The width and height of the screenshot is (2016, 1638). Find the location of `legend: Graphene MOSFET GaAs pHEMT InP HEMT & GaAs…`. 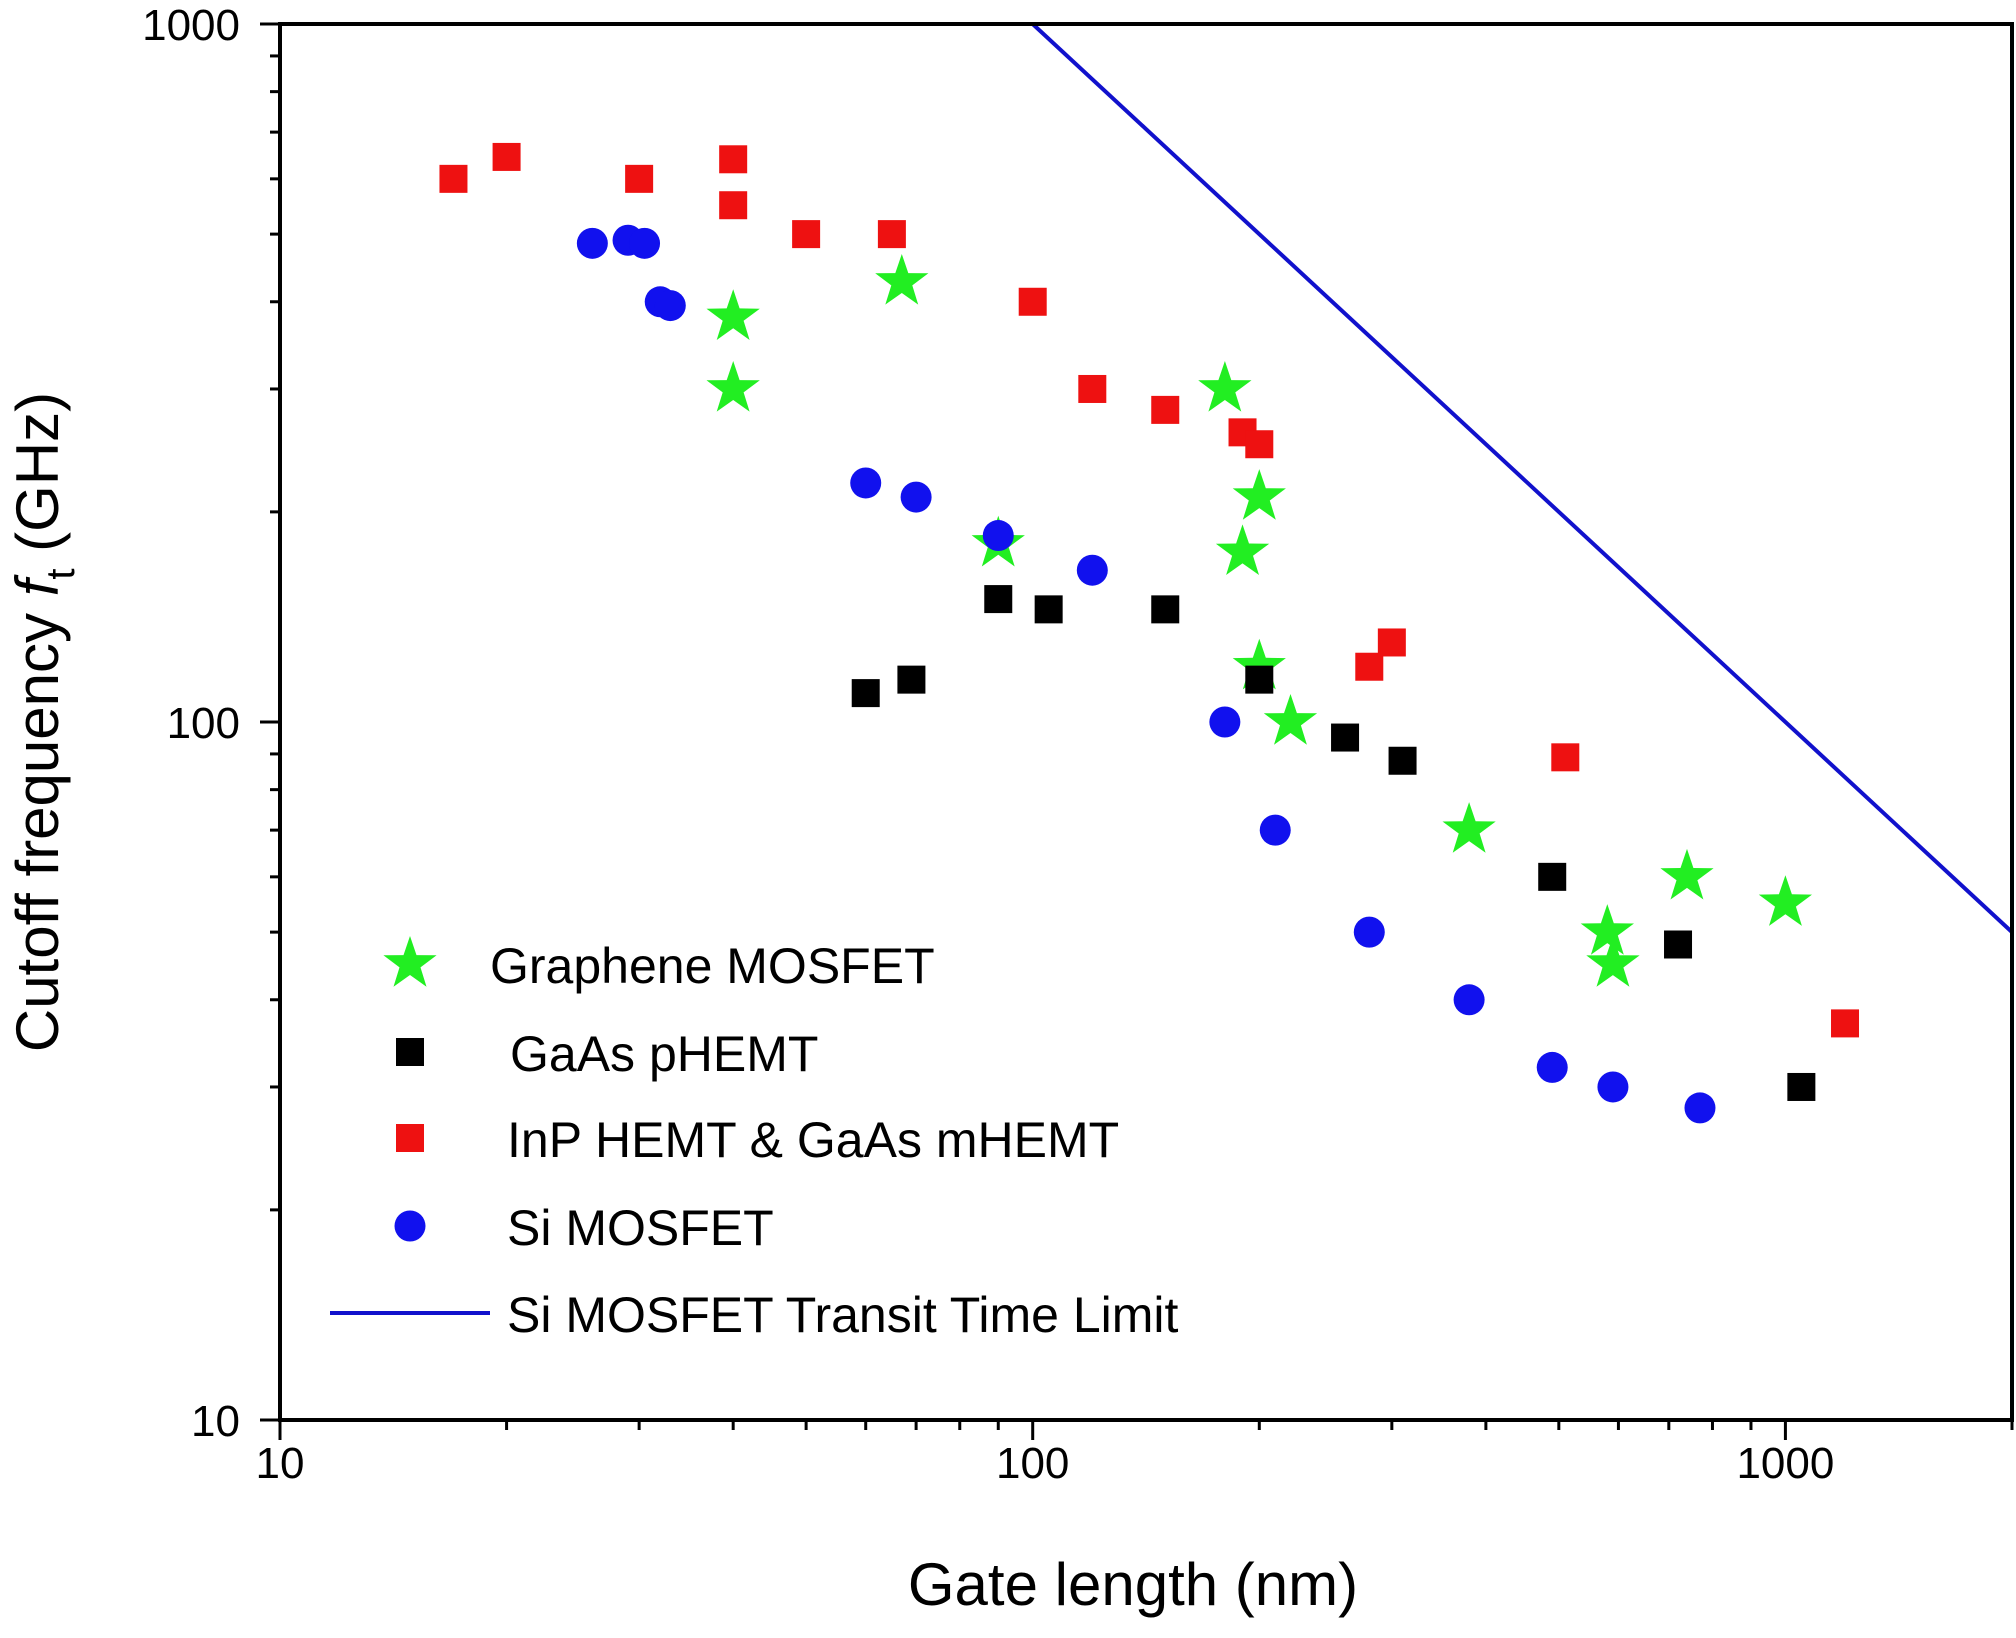

legend: Graphene MOSFET GaAs pHEMT InP HEMT & GaAs… is located at coordinates (754, 1139).